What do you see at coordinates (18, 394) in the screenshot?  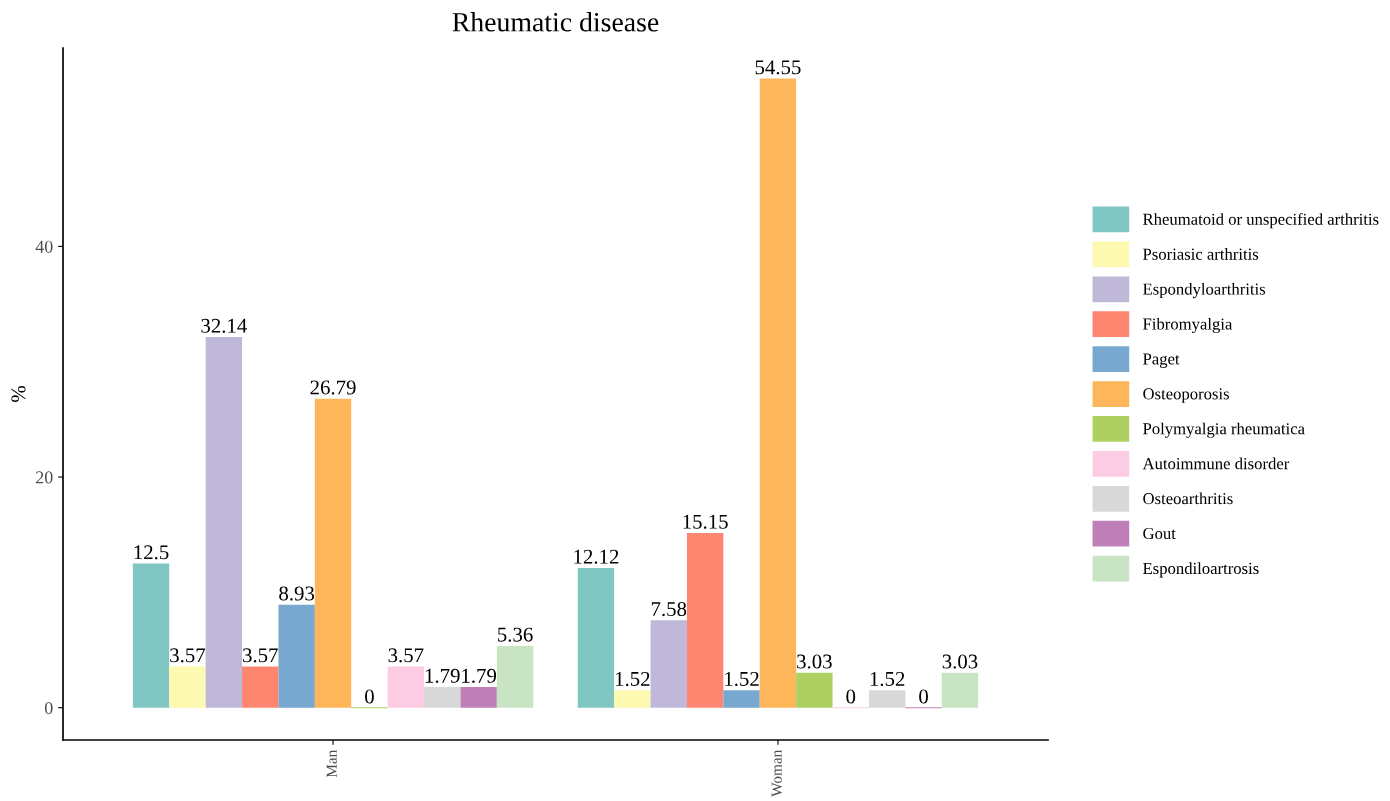 I see `y-axis-title: %` at bounding box center [18, 394].